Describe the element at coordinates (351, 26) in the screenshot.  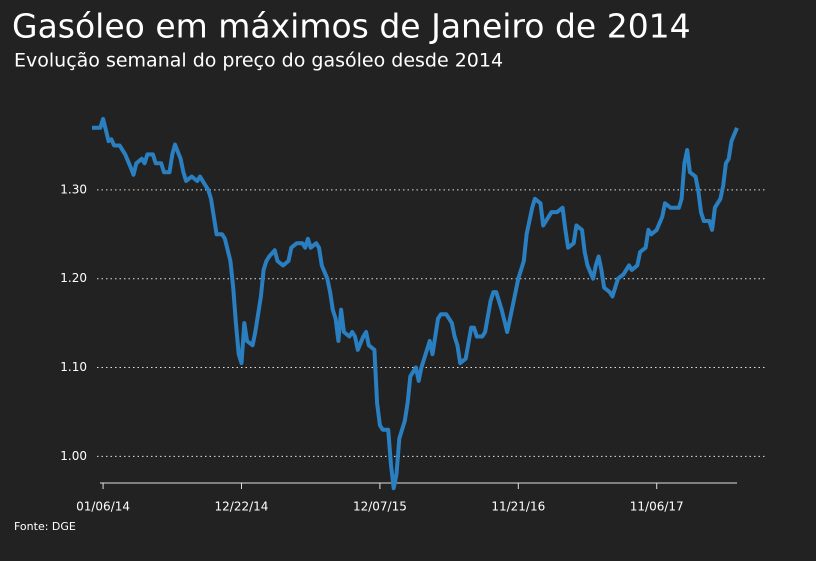
I see `chart-title: Gasóleo em máximos de Janeiro de 2014` at that location.